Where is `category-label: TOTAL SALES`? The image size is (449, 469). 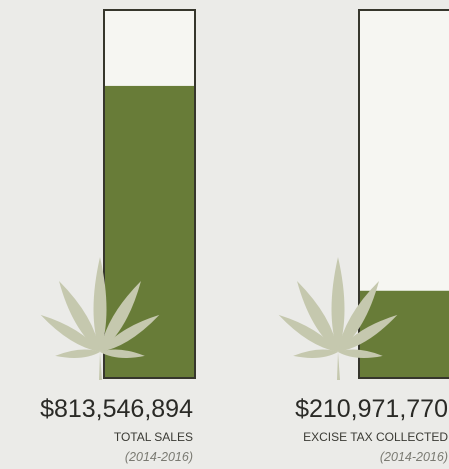 category-label: TOTAL SALES is located at coordinates (153, 437).